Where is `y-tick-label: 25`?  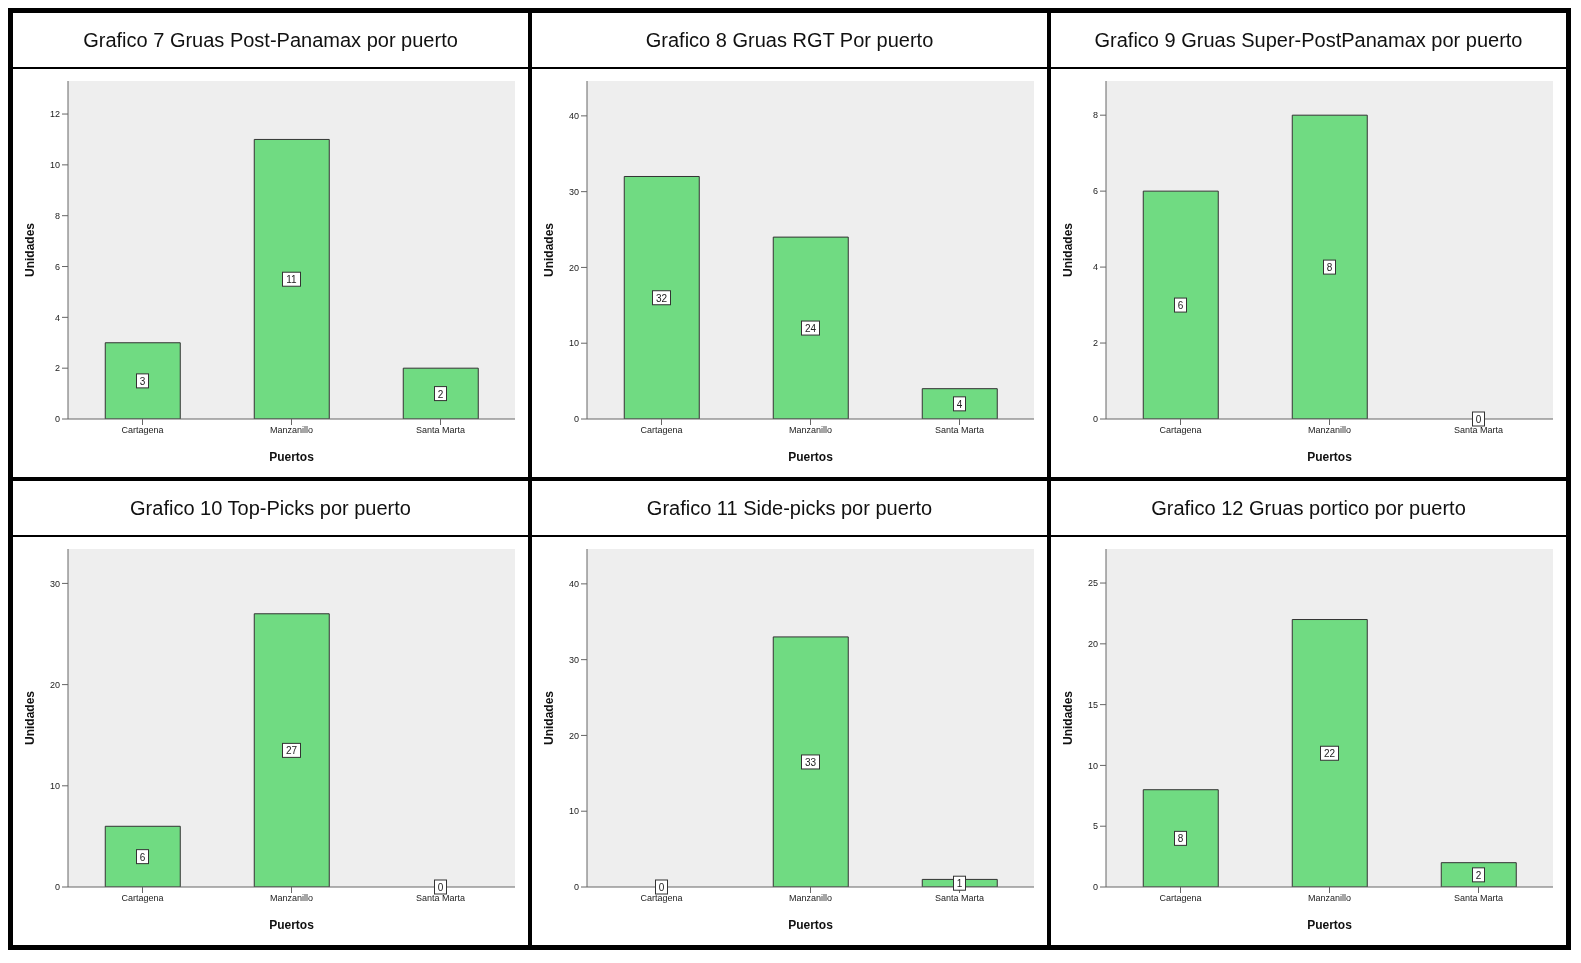
y-tick-label: 25 is located at coordinates (1092, 583).